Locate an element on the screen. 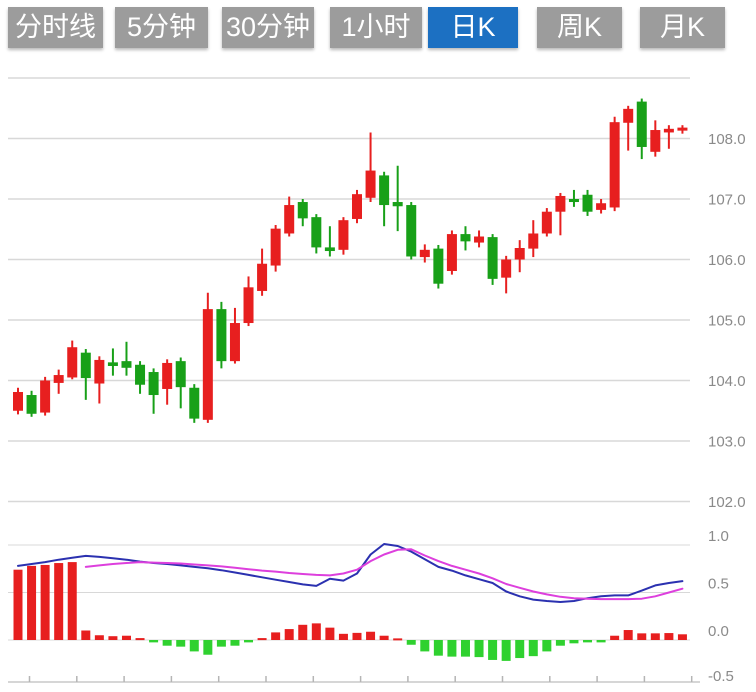 The width and height of the screenshot is (756, 692). tab-minute-line: 分时线 is located at coordinates (55, 27).